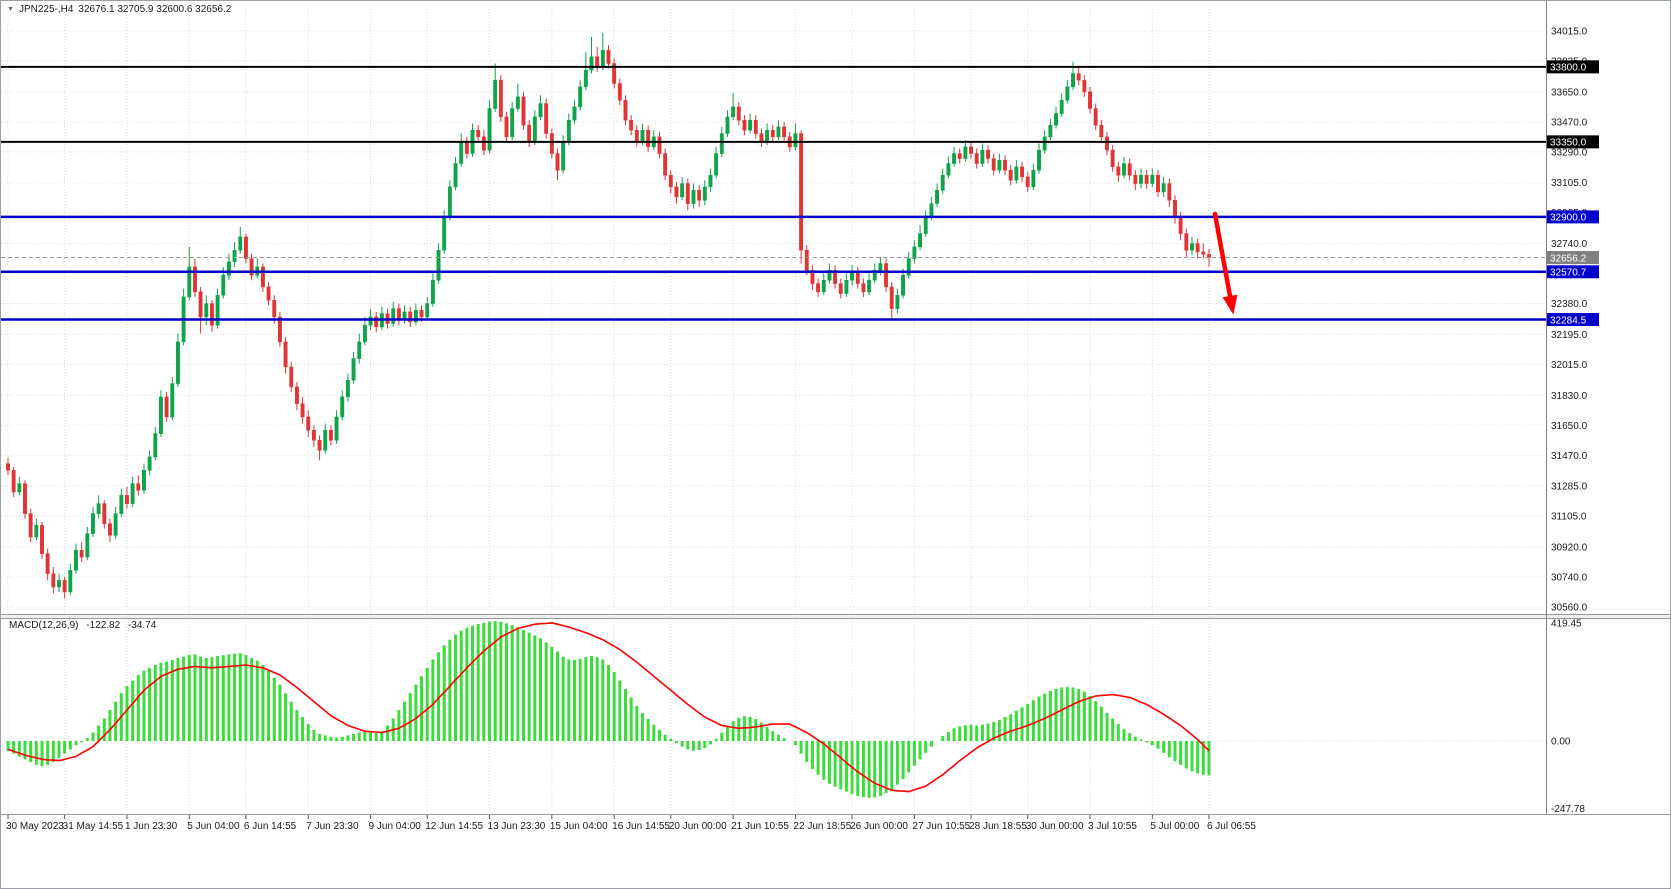  What do you see at coordinates (1231, 826) in the screenshot?
I see `svg-text: 6 Jul 06:55` at bounding box center [1231, 826].